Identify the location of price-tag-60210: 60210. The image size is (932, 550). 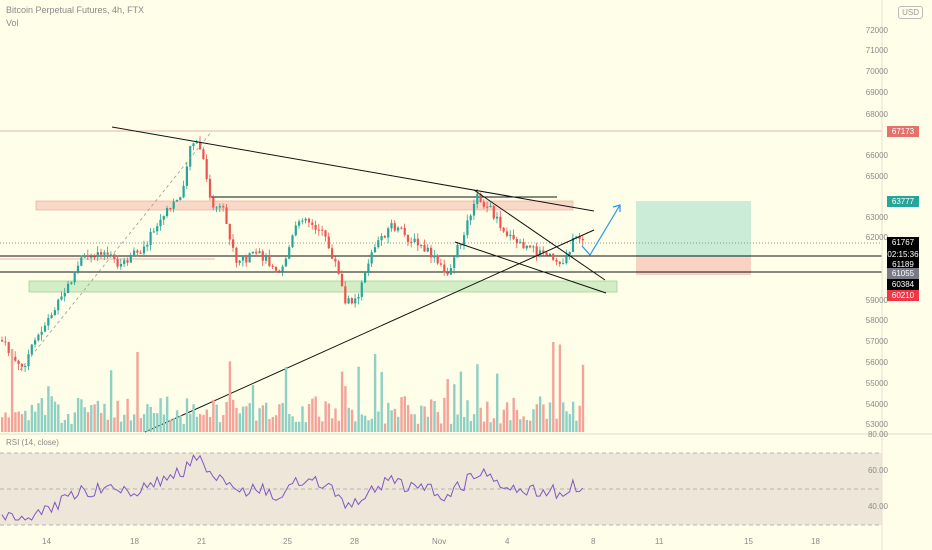
(903, 295).